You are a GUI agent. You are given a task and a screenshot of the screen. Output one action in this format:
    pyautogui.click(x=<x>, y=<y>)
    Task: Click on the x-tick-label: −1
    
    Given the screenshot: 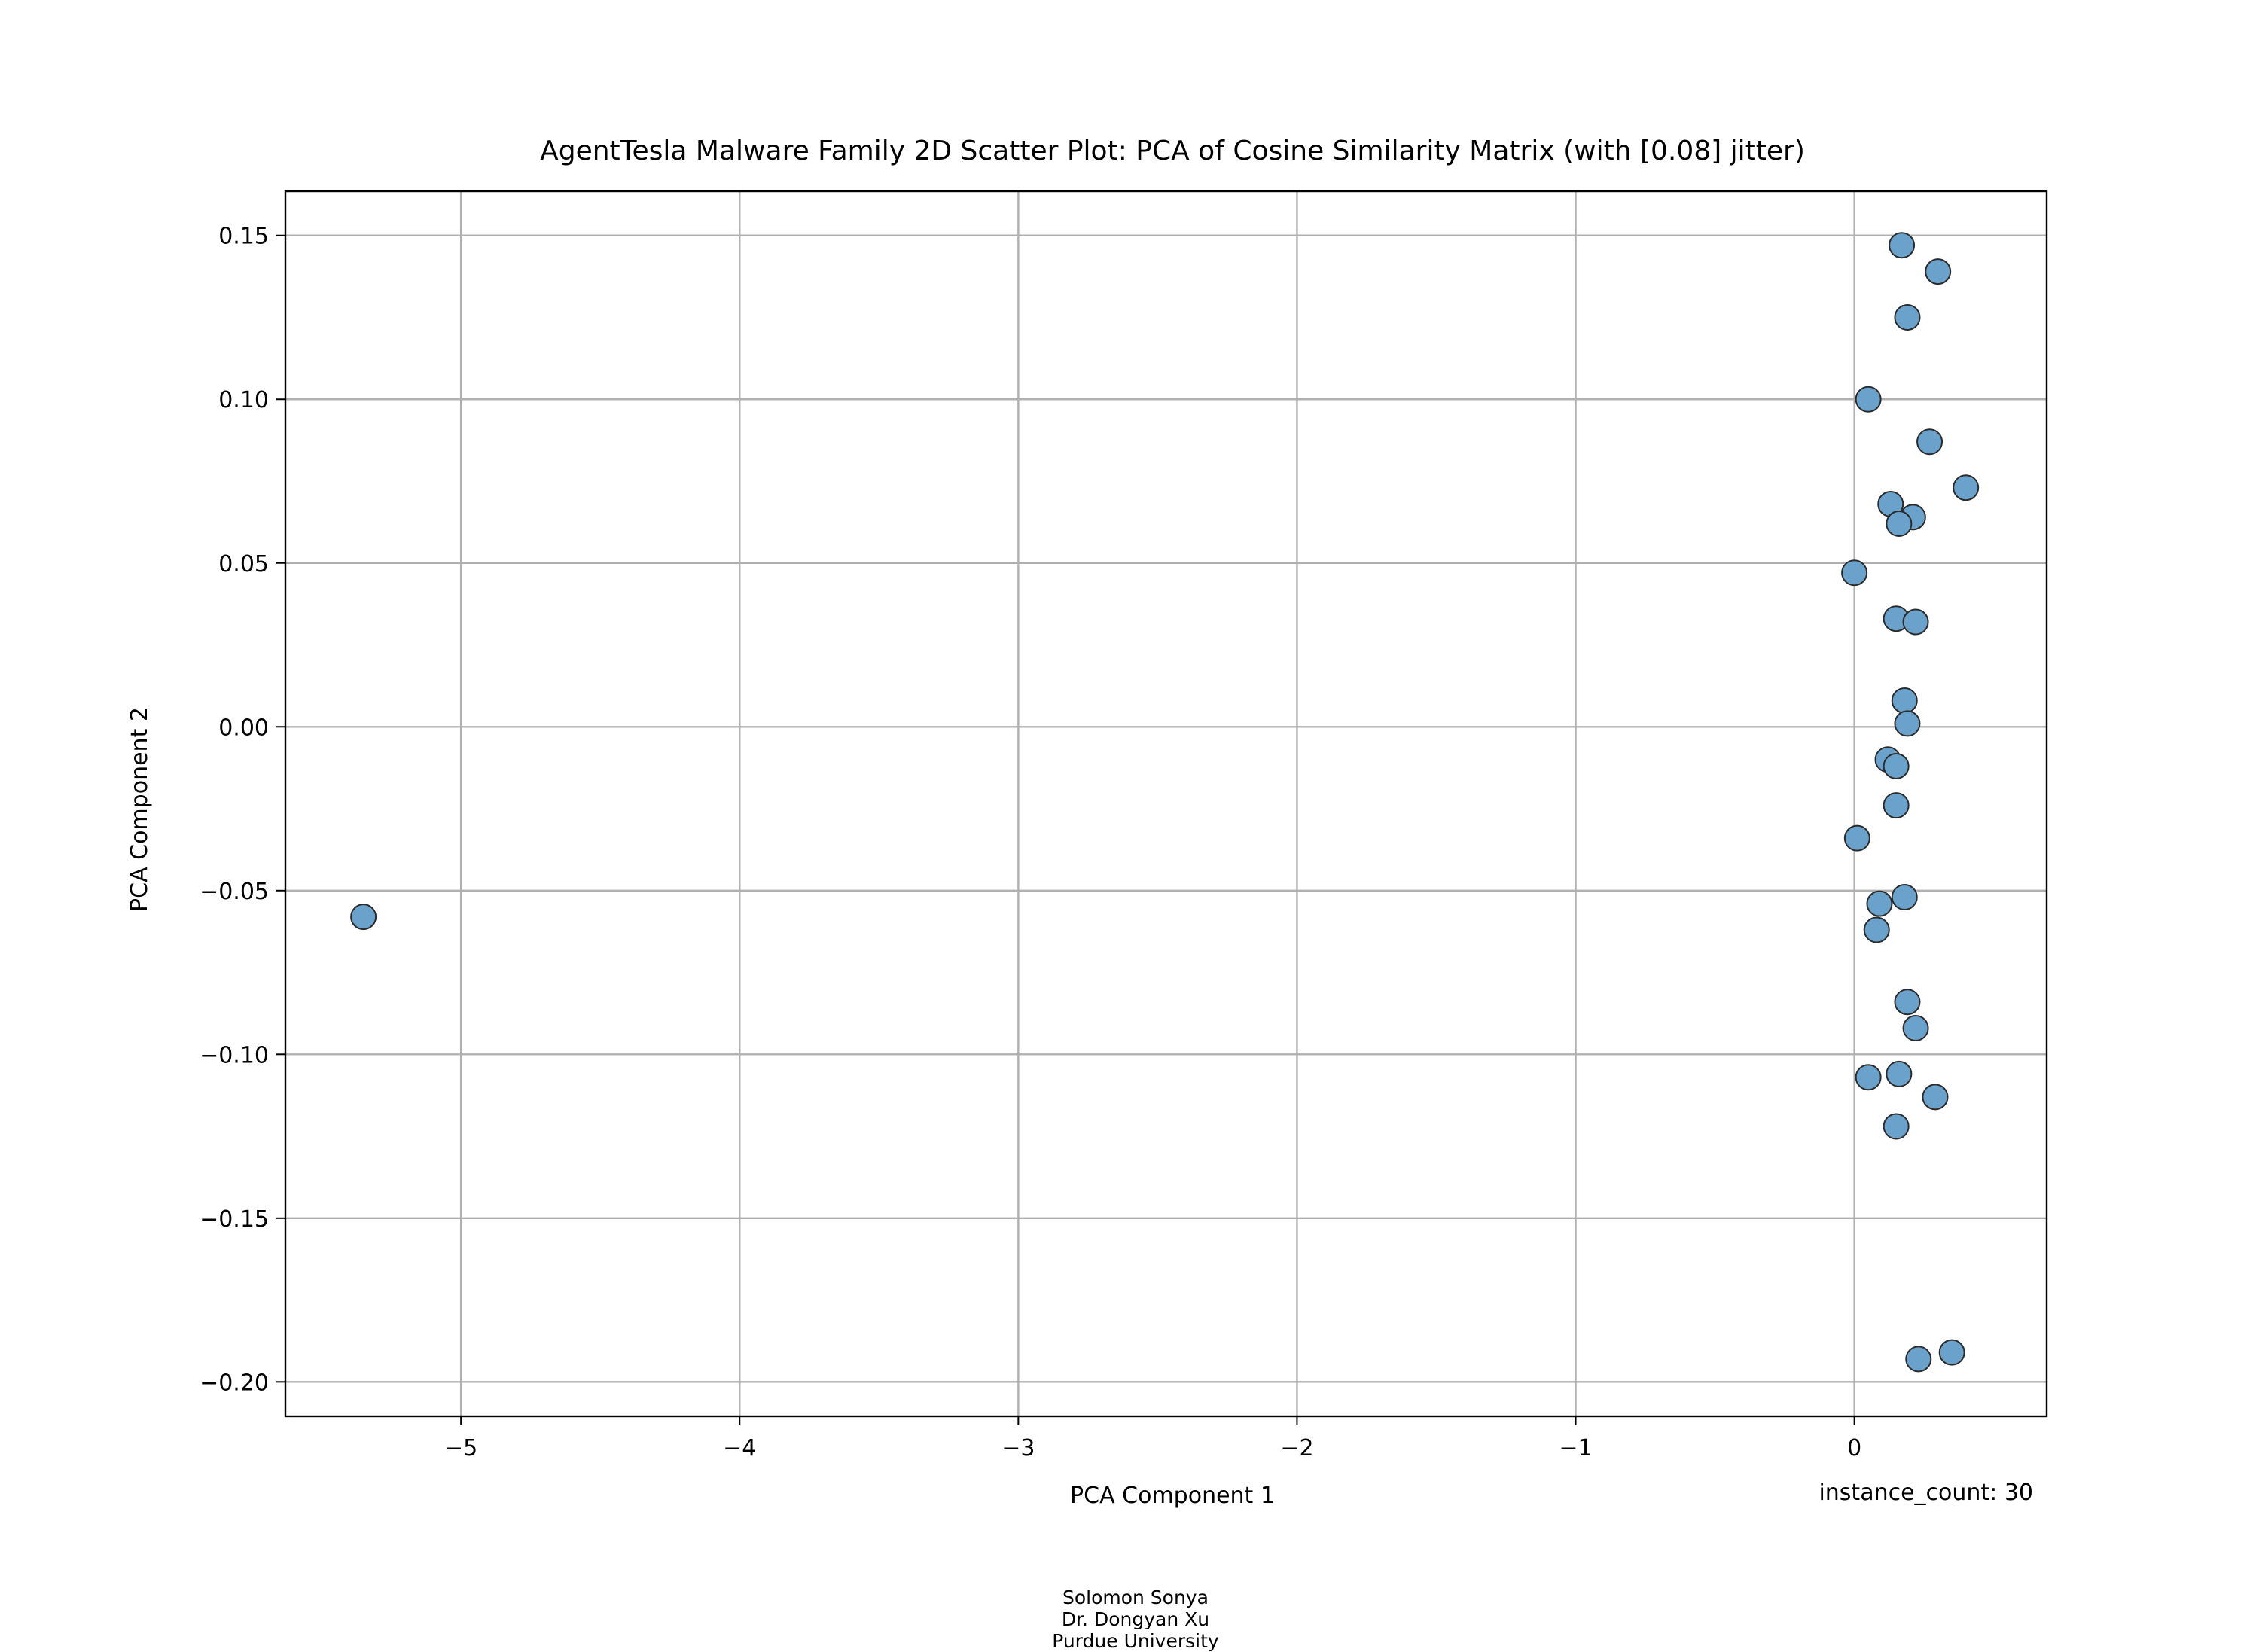 What is the action you would take?
    pyautogui.click(x=1575, y=1448)
    